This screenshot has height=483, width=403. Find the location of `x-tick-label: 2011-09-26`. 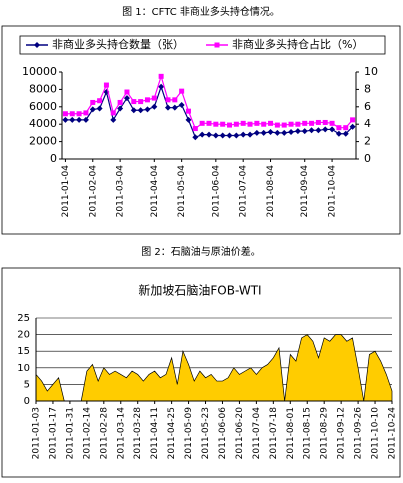

x-tick-label: 2011-09-26 is located at coordinates (359, 433).